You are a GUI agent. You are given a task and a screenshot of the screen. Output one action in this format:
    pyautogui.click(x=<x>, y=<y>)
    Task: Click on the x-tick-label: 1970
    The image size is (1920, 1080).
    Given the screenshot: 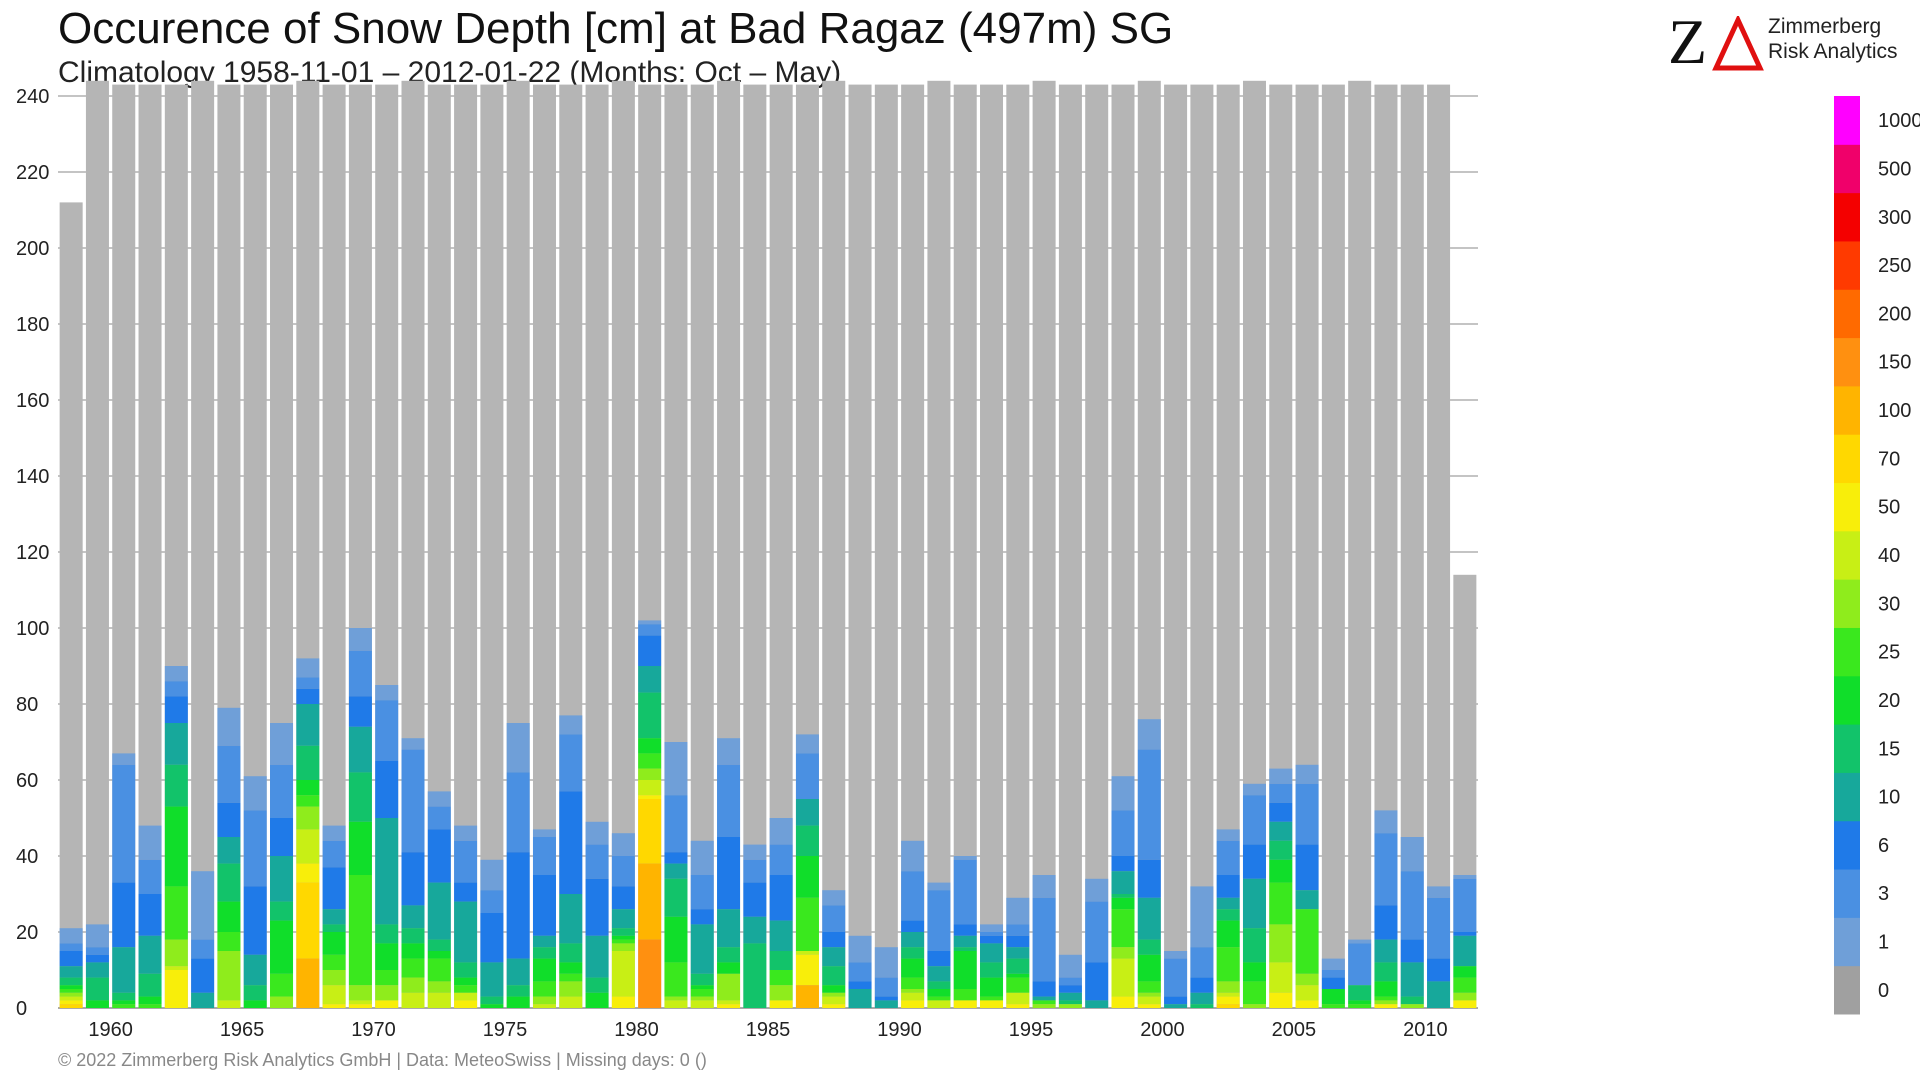 What is the action you would take?
    pyautogui.click(x=373, y=1030)
    